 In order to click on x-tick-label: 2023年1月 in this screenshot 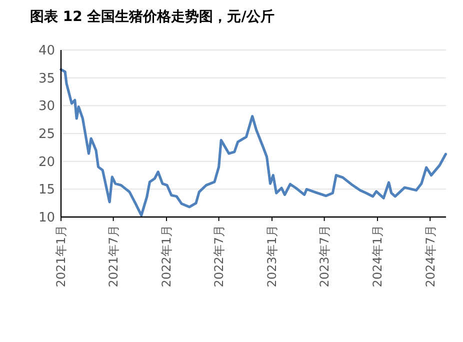, I will do `click(272, 256)`.